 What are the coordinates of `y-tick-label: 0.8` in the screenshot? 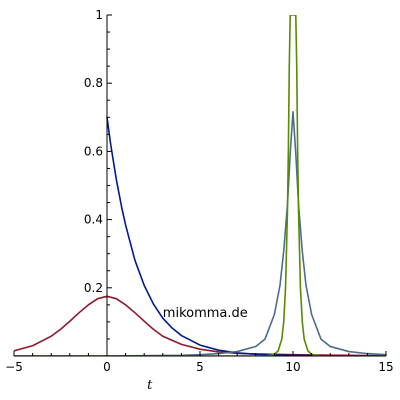 It's located at (93, 83).